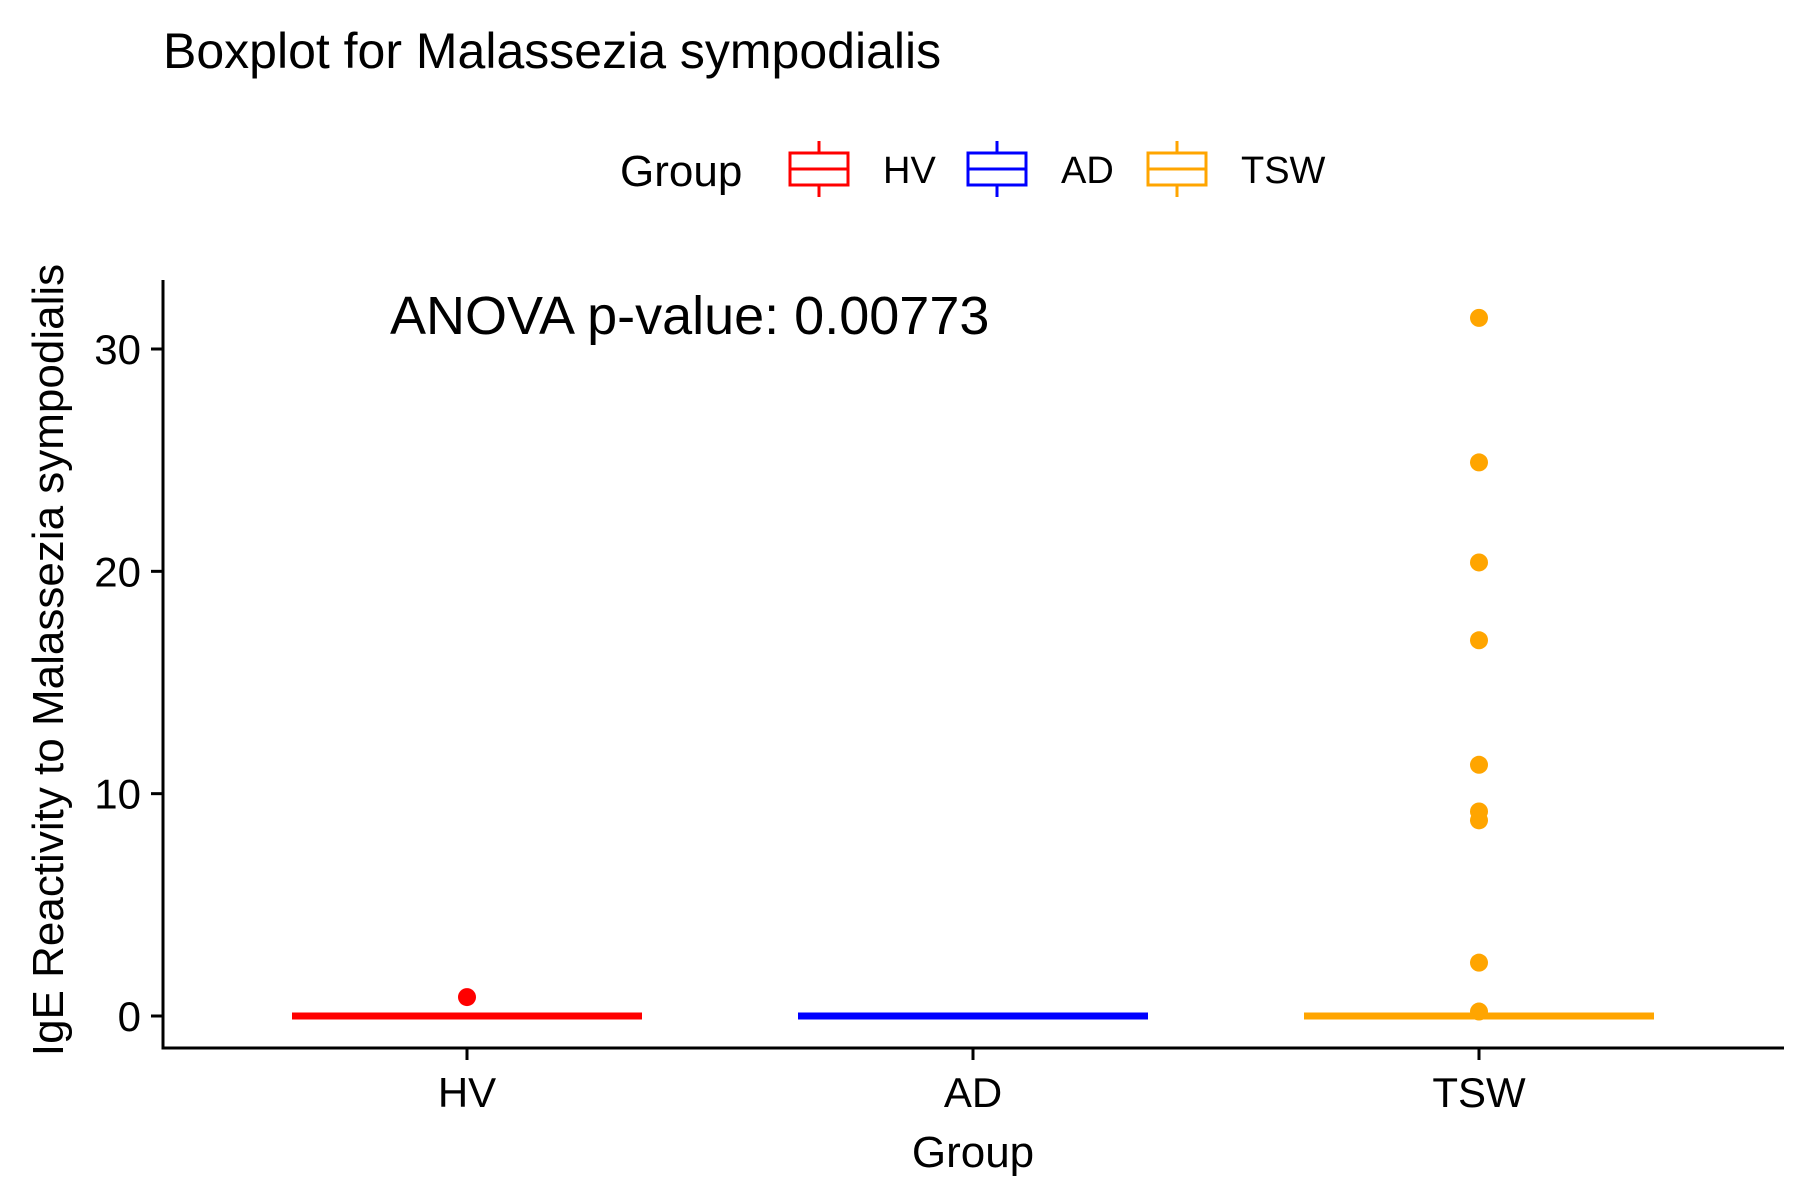 The height and width of the screenshot is (1200, 1800). What do you see at coordinates (862, 169) in the screenshot?
I see `legend-entry-hv: HV` at bounding box center [862, 169].